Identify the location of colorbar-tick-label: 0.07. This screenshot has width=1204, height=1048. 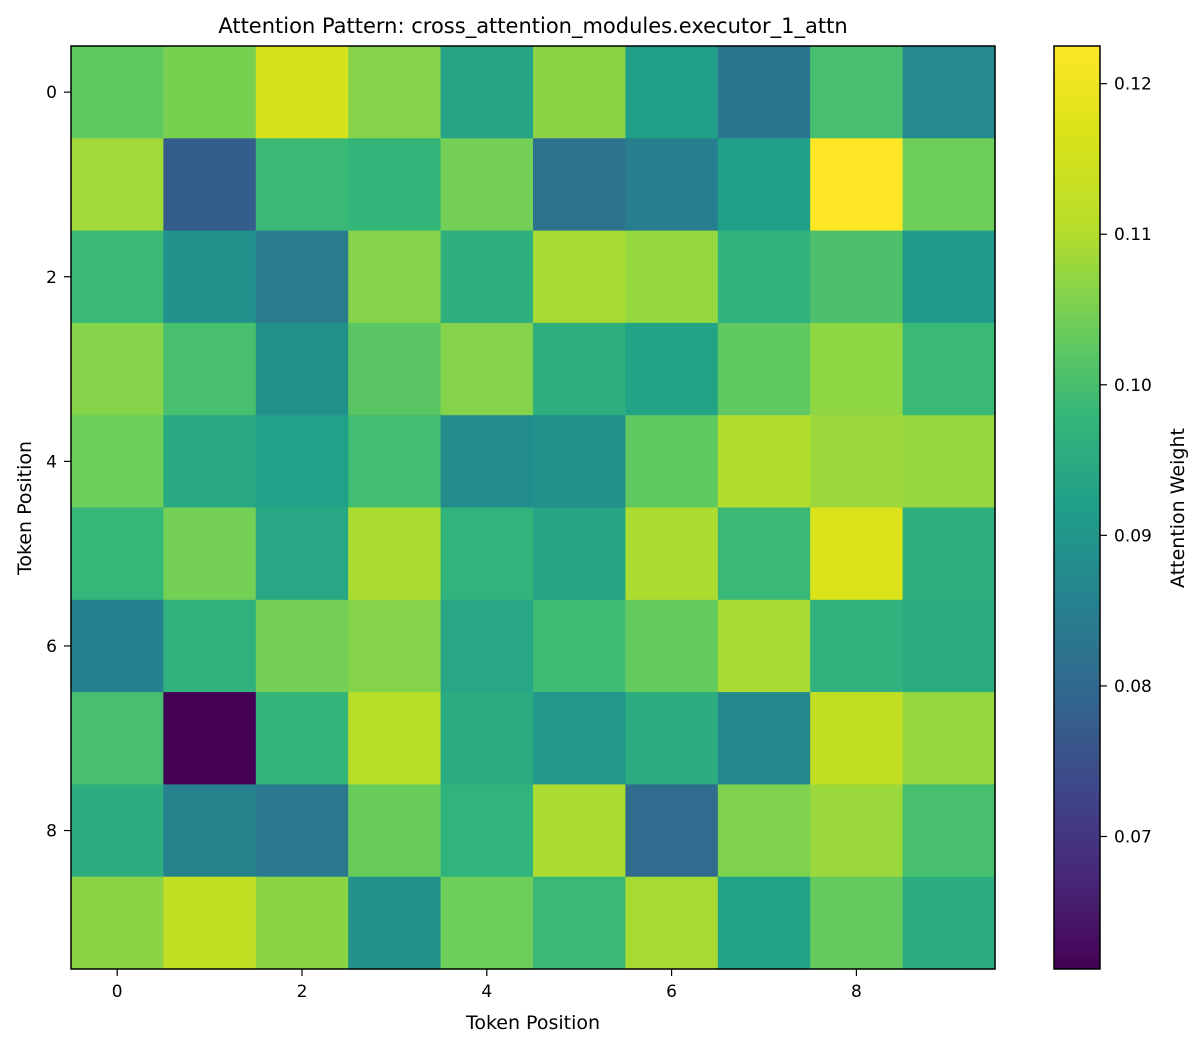
(1133, 837).